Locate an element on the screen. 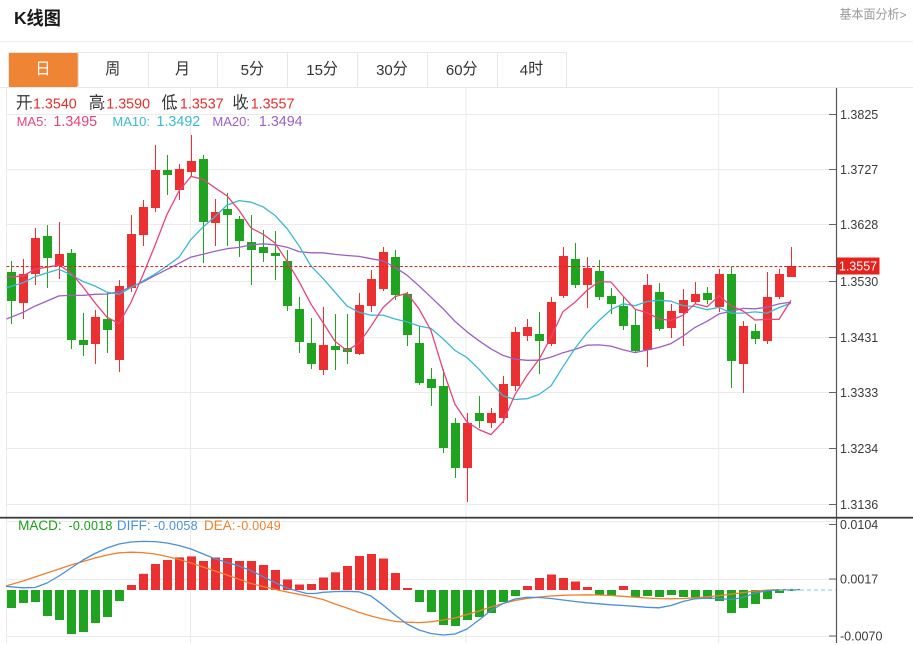 The width and height of the screenshot is (913, 645). svg-text: 4 is located at coordinates (524, 70).